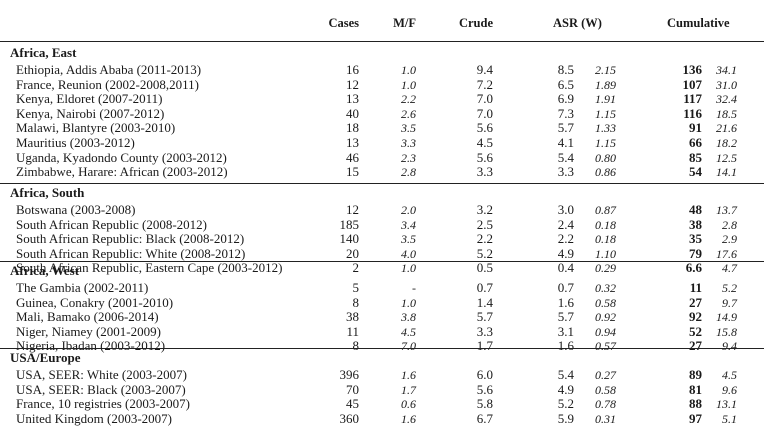 Image resolution: width=764 pixels, height=427 pixels. What do you see at coordinates (605, 210) in the screenshot?
I see `asr-se-cell: 0.87` at bounding box center [605, 210].